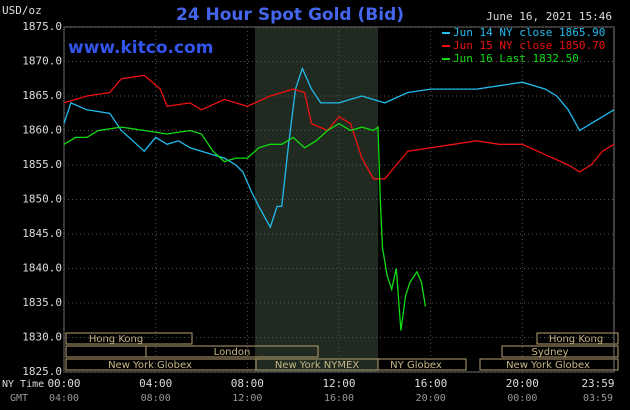 The width and height of the screenshot is (630, 410). Describe the element at coordinates (42, 268) in the screenshot. I see `y-tick-label: 1840.0` at that location.